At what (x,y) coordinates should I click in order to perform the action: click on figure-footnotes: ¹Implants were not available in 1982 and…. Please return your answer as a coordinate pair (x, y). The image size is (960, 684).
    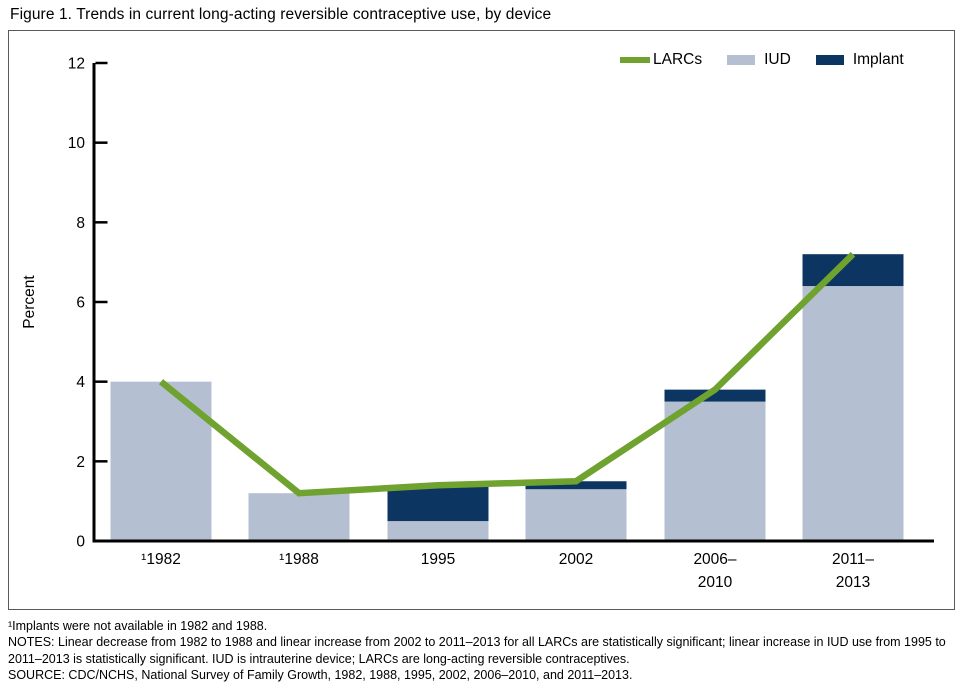
    Looking at the image, I should click on (482, 650).